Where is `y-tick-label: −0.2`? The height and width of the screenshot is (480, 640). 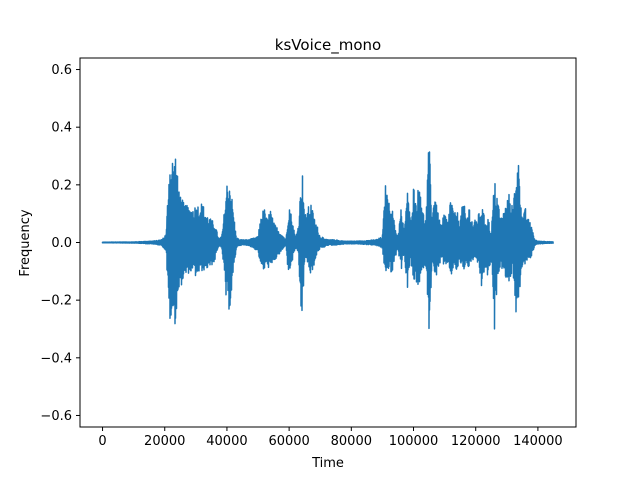
y-tick-label: −0.2 is located at coordinates (56, 301).